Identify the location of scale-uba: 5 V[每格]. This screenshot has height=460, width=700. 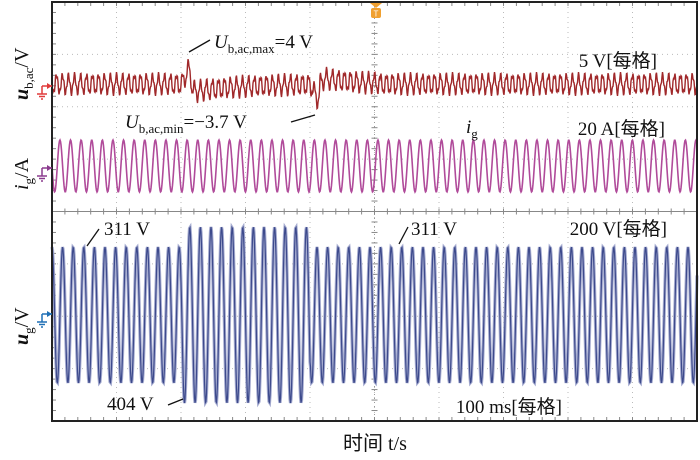
(618, 61).